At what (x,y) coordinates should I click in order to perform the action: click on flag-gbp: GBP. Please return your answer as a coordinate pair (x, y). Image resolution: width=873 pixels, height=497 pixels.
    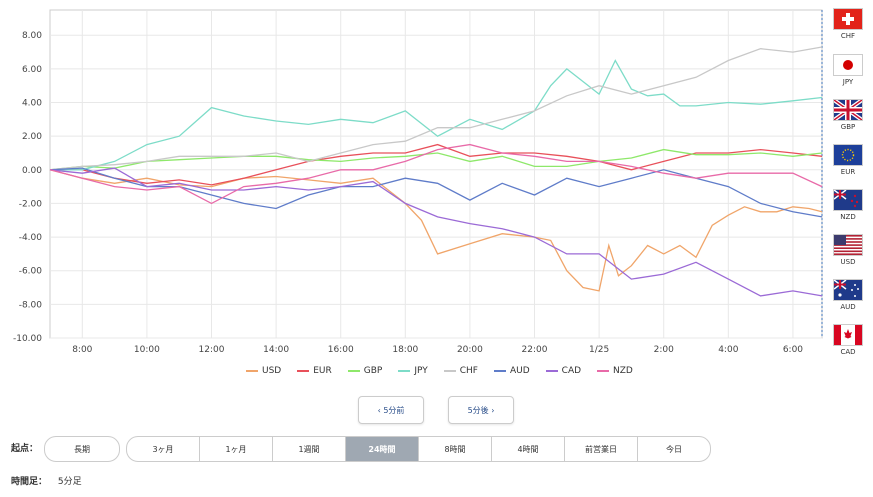
    Looking at the image, I should click on (848, 114).